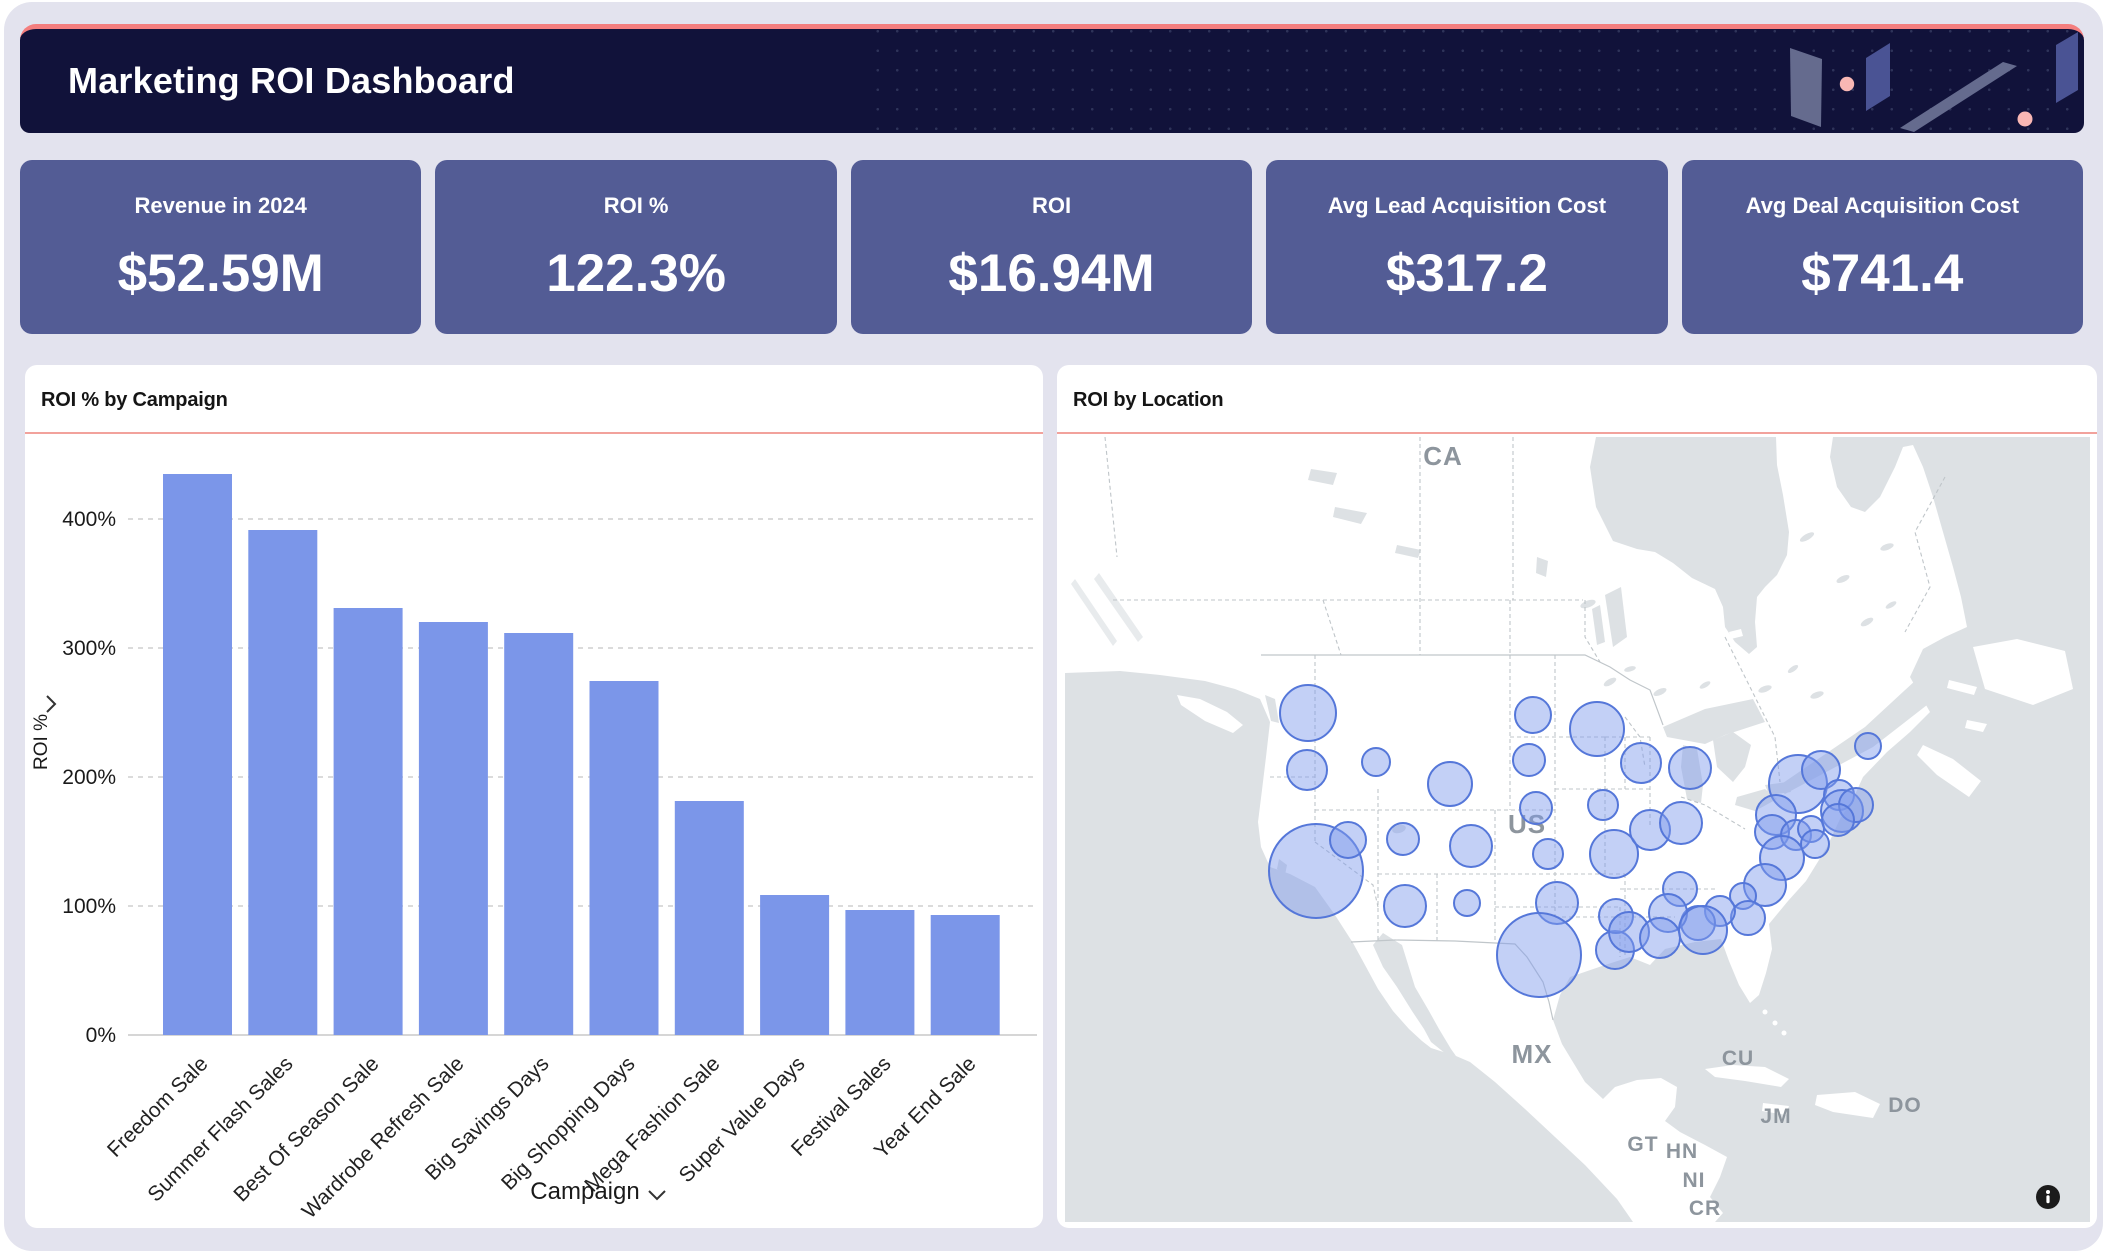  I want to click on svg-text: 300%, so click(89, 648).